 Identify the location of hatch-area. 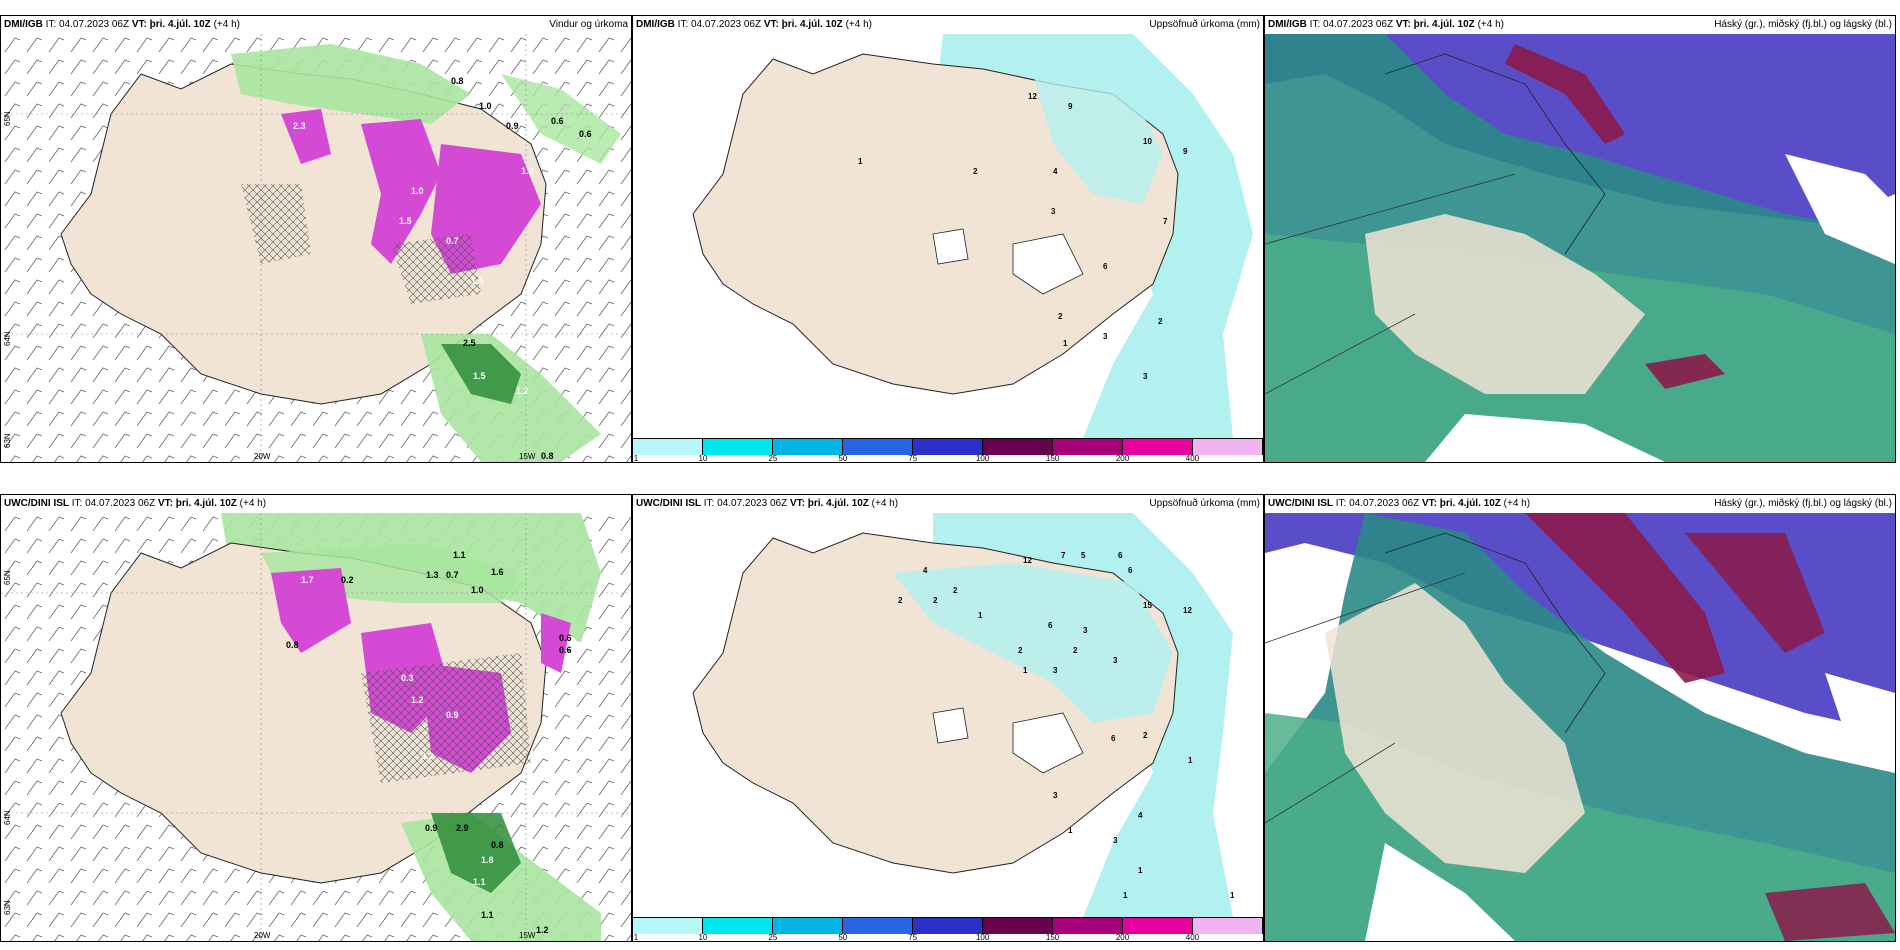
(276, 224).